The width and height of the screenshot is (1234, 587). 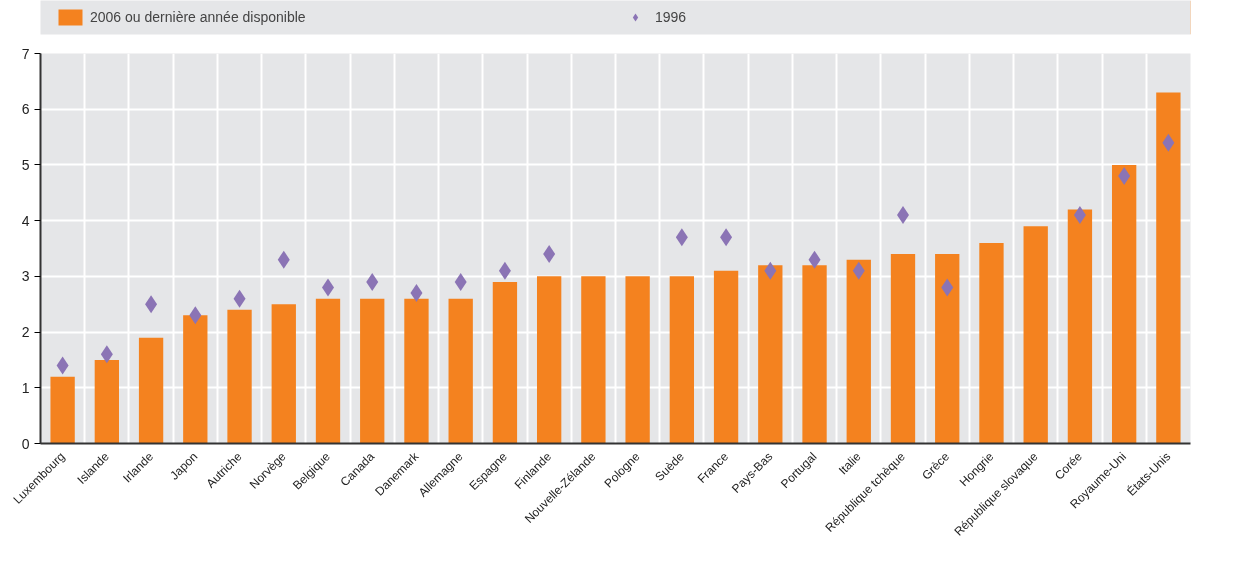 I want to click on y-tick-label: 4, so click(x=25, y=220).